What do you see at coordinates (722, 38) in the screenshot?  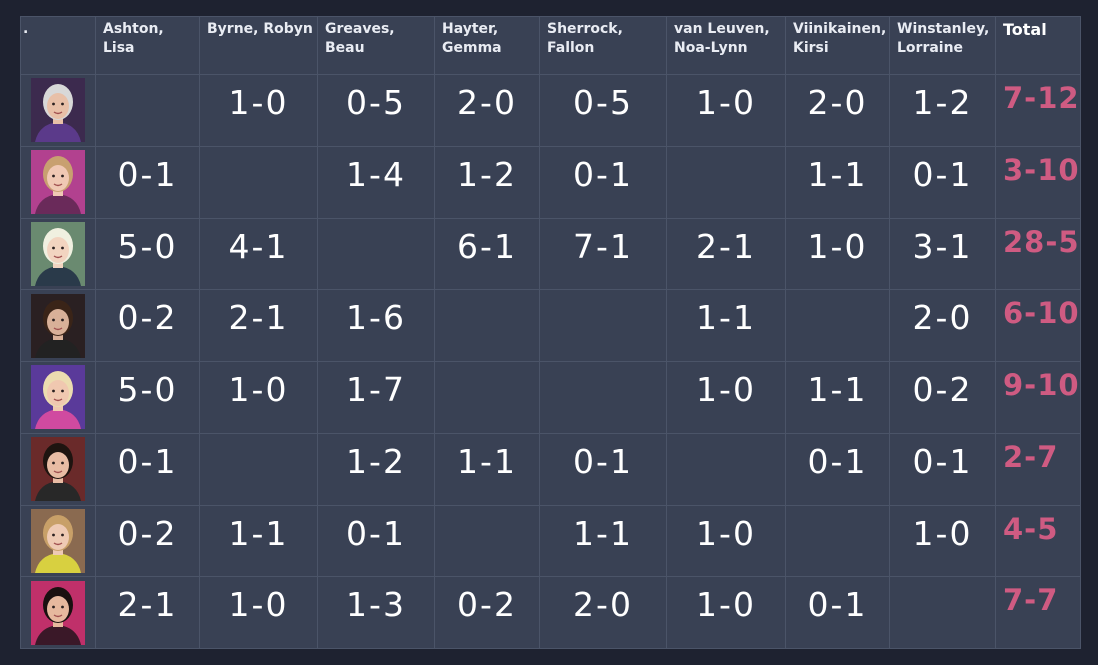 I see `column-header-label: van Leuven, Noa-Lynn` at bounding box center [722, 38].